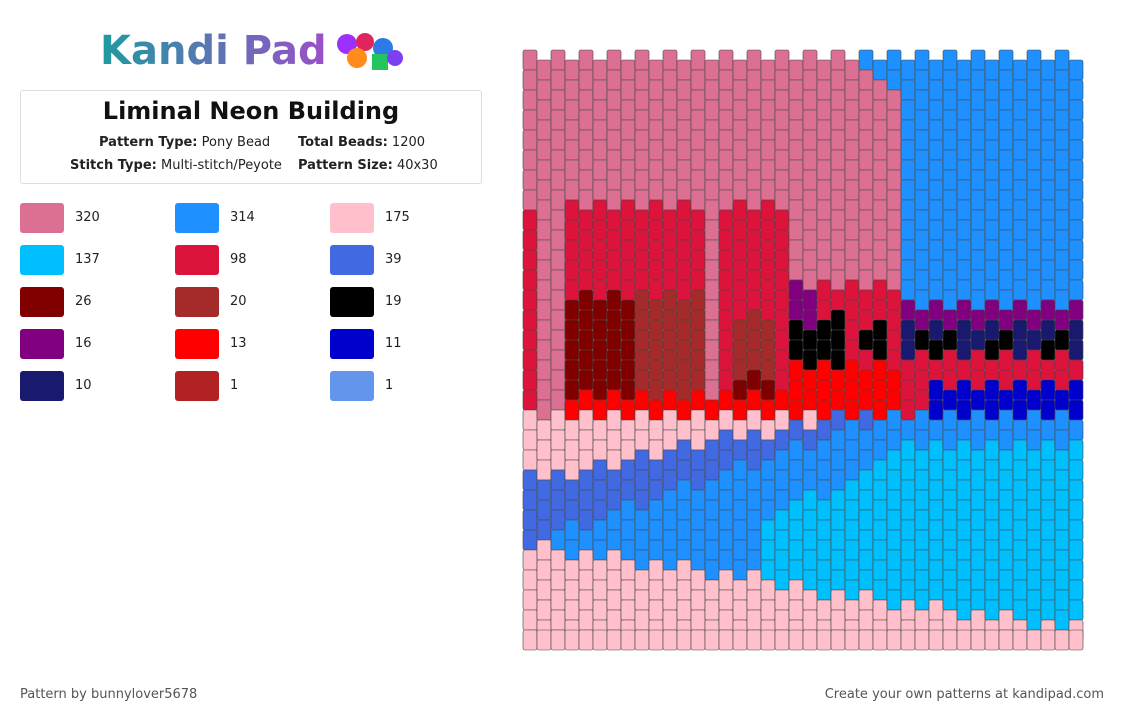 This screenshot has width=1124, height=720. I want to click on site-link: Create your own patterns at kandipad.com, so click(964, 694).